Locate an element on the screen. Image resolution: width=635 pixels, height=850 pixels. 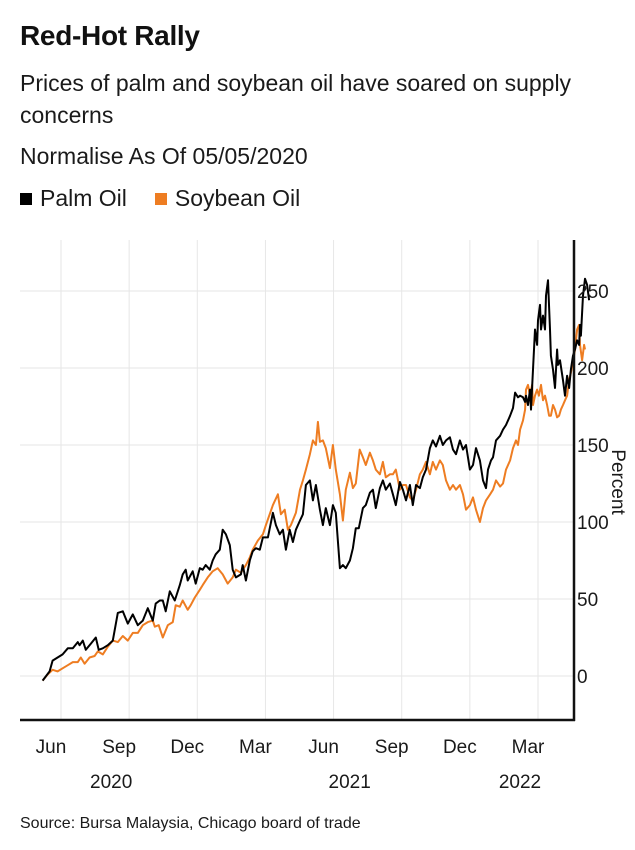
normalisation-note: Normalise As Of 05/05/2020 is located at coordinates (164, 156).